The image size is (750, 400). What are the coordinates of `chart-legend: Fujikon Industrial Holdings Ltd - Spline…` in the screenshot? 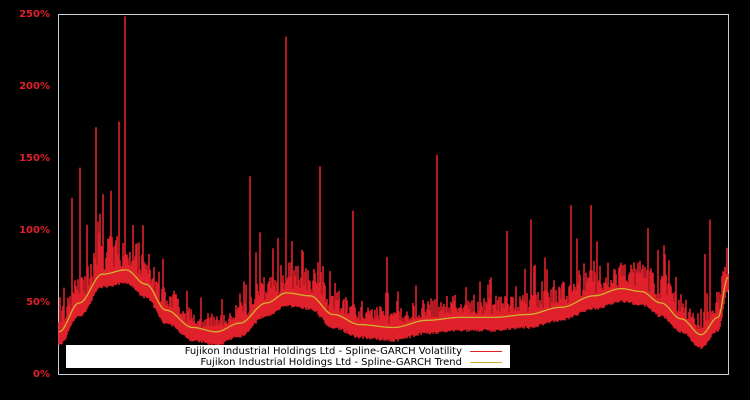 It's located at (288, 356).